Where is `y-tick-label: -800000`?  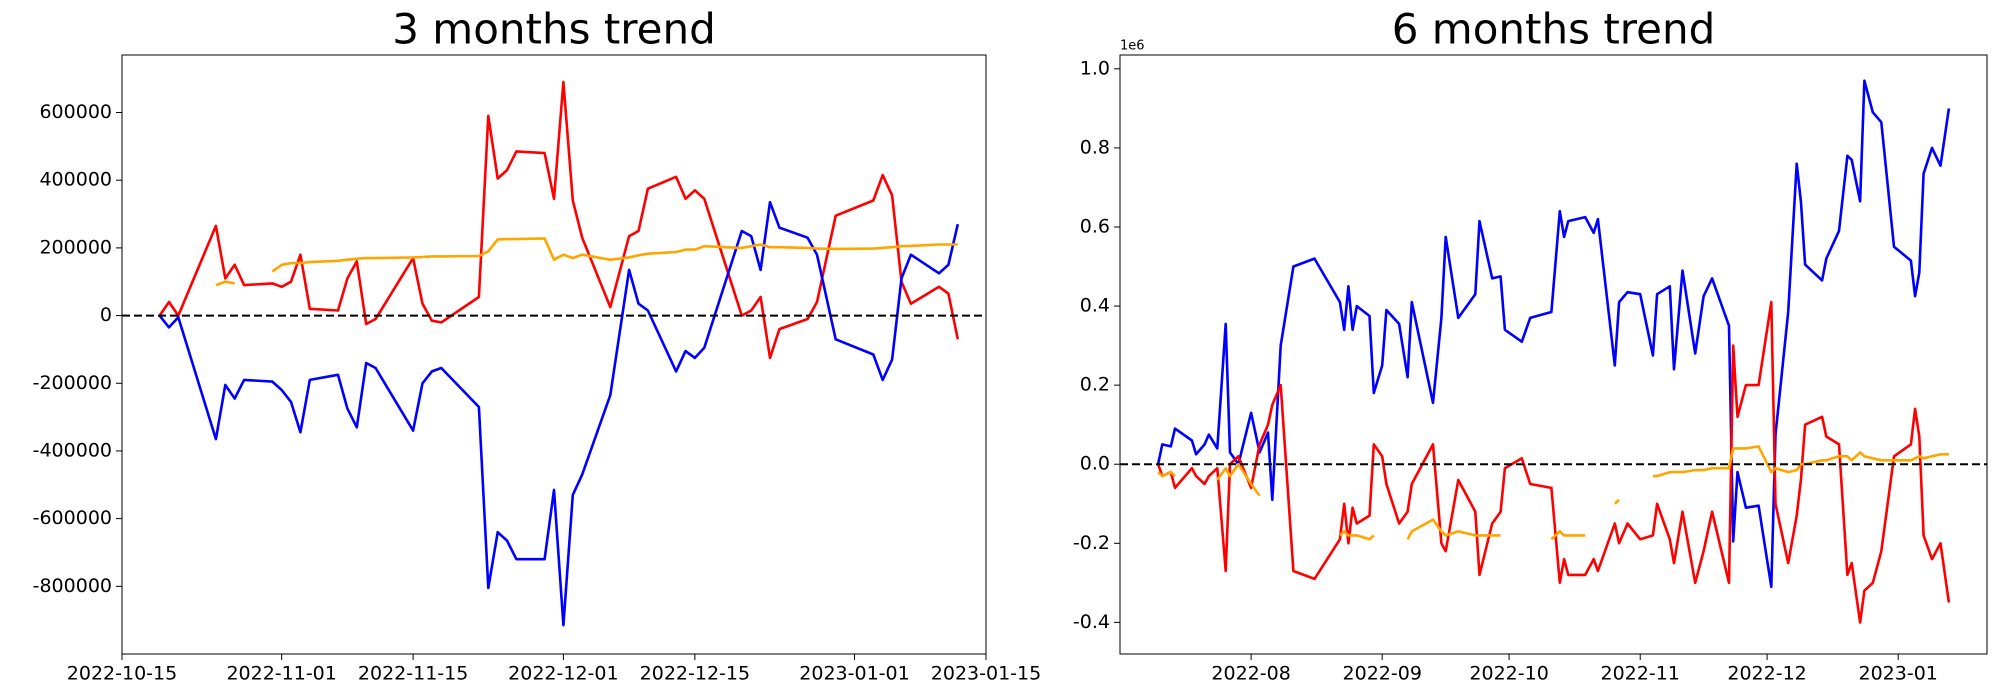 y-tick-label: -800000 is located at coordinates (72, 586).